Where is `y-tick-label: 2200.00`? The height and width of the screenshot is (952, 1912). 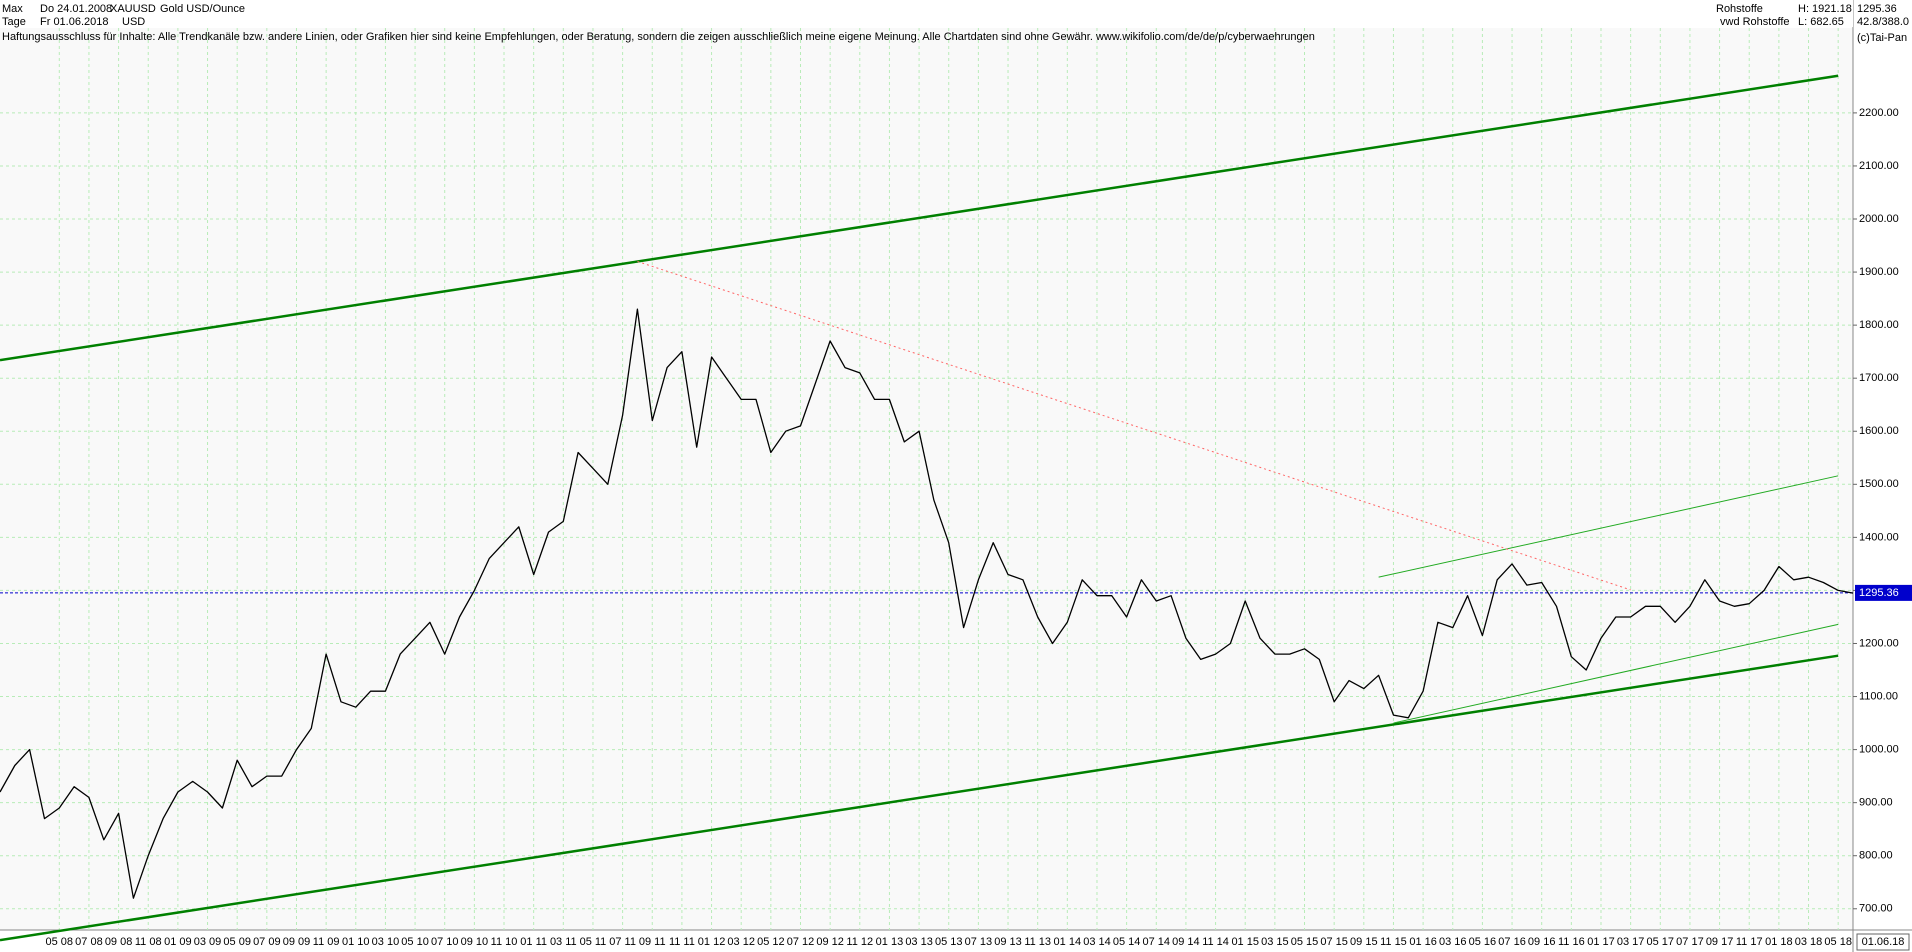 y-tick-label: 2200.00 is located at coordinates (1879, 113).